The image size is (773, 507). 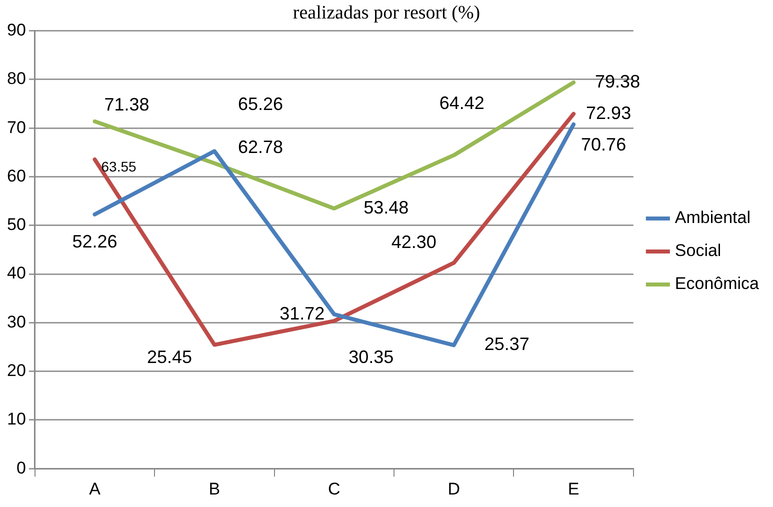 What do you see at coordinates (21, 468) in the screenshot?
I see `y-tick-label: 0` at bounding box center [21, 468].